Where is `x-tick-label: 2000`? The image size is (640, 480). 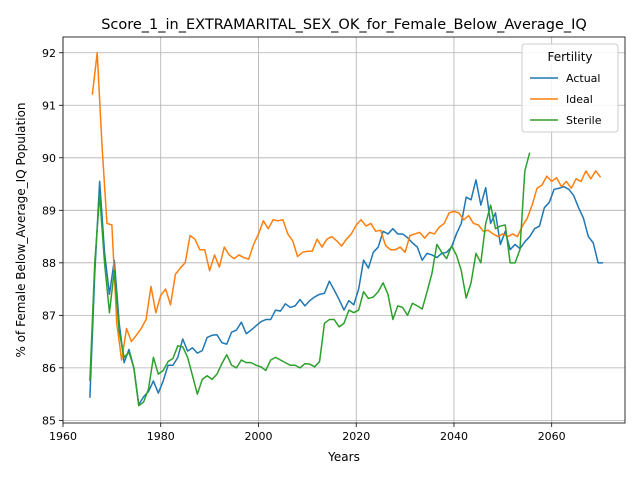
x-tick-label: 2000 is located at coordinates (258, 436).